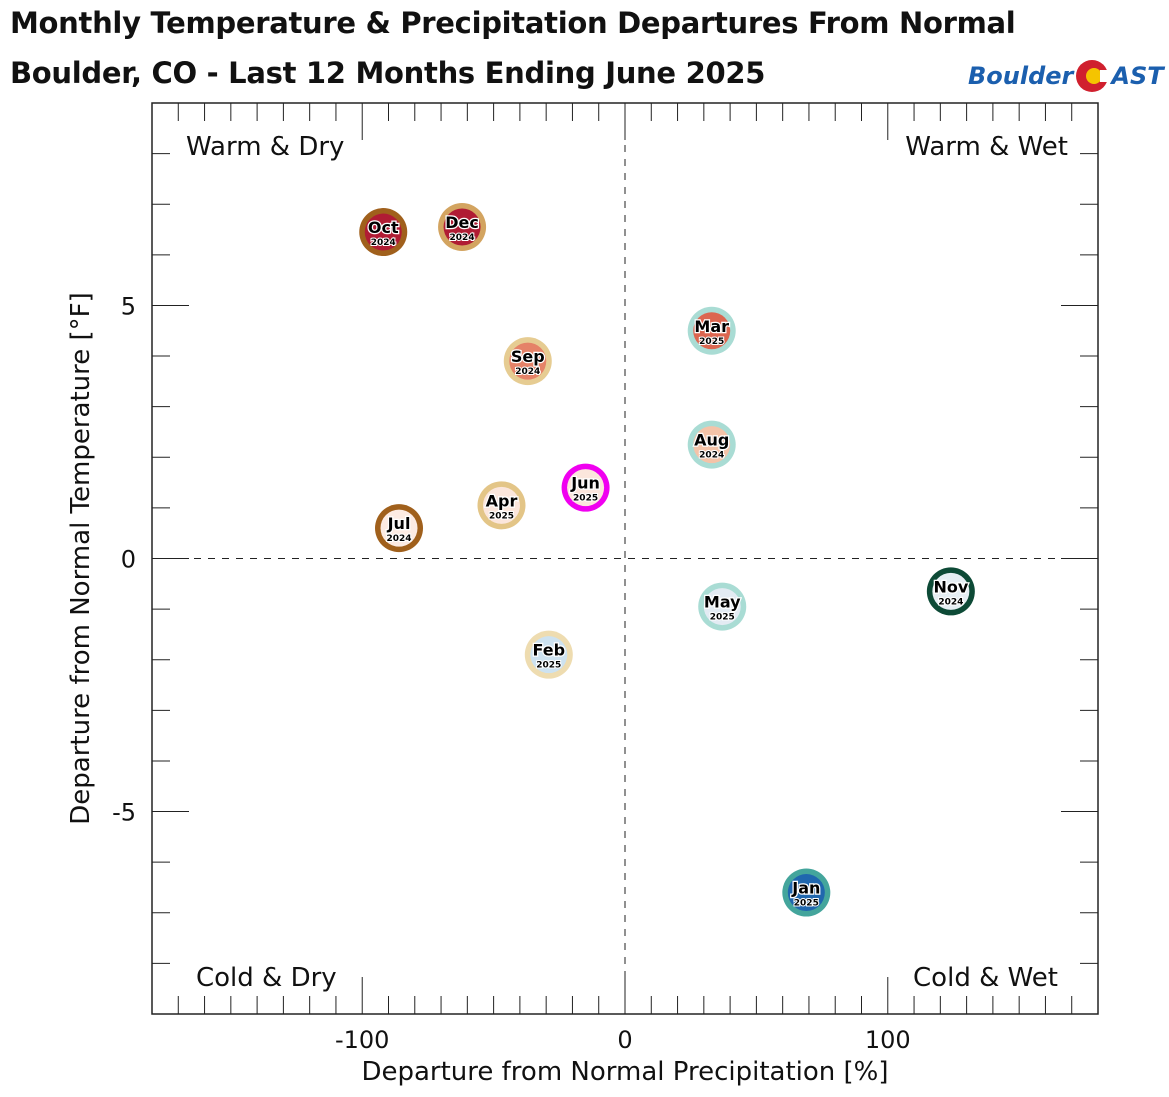 The image size is (1169, 1097). What do you see at coordinates (128, 306) in the screenshot?
I see `y-tick-label: 5` at bounding box center [128, 306].